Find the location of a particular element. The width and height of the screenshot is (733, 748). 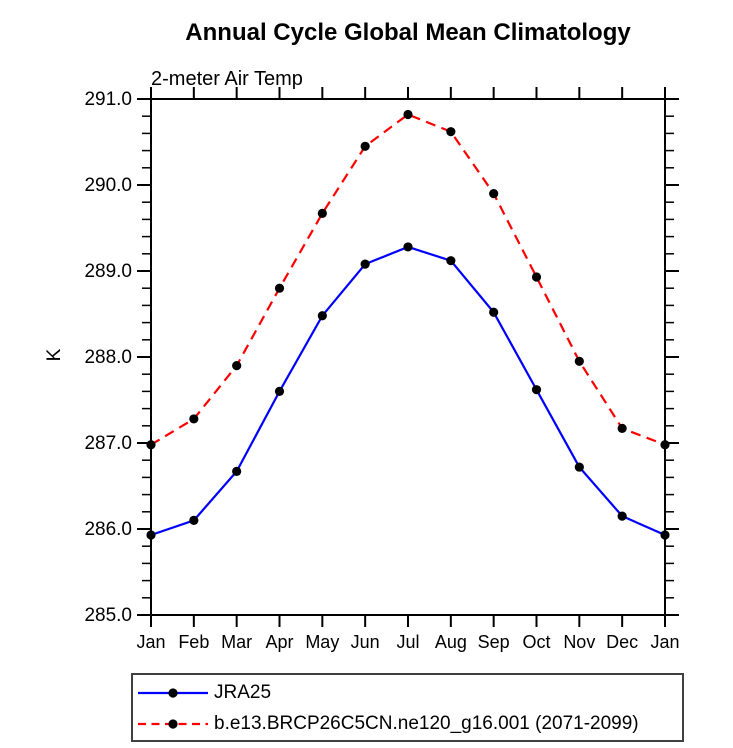

legend-line-sample-dashed is located at coordinates (173, 723).